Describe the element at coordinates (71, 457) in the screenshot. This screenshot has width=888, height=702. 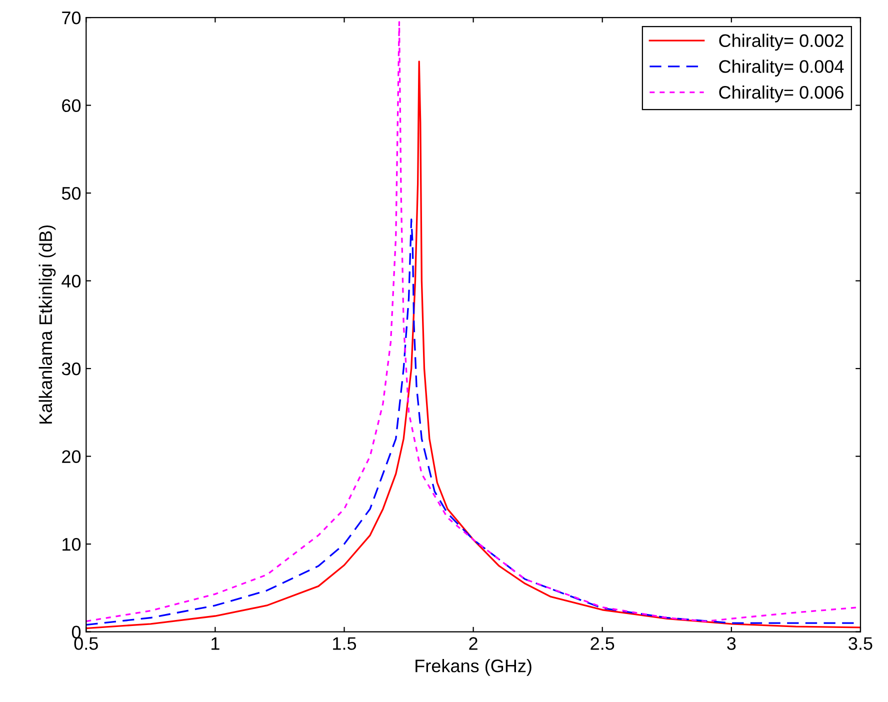
I see `y-tick-label: 20` at that location.